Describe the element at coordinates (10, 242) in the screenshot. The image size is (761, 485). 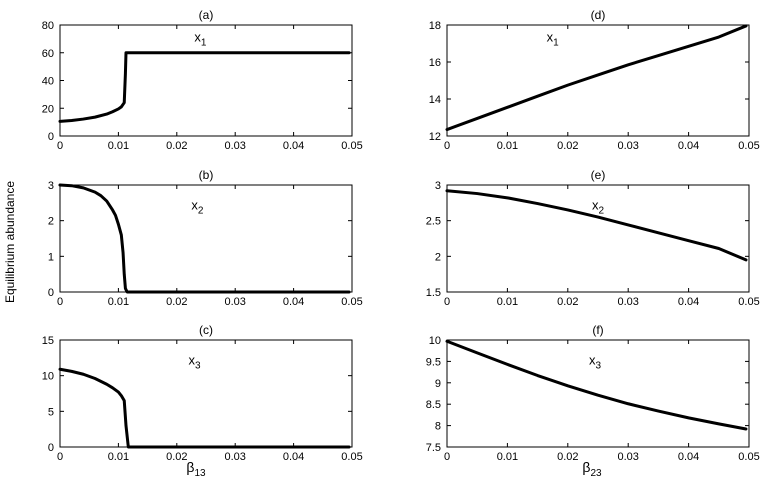
I see `y-axis-label: Equilibrium abundance` at that location.